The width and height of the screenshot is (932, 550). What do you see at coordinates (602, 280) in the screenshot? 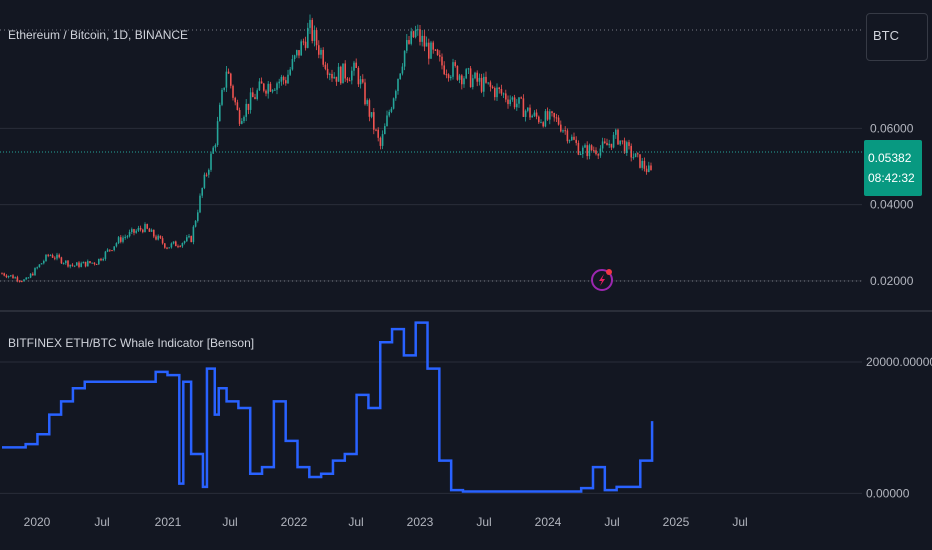
I see `lightning-event-icon` at bounding box center [602, 280].